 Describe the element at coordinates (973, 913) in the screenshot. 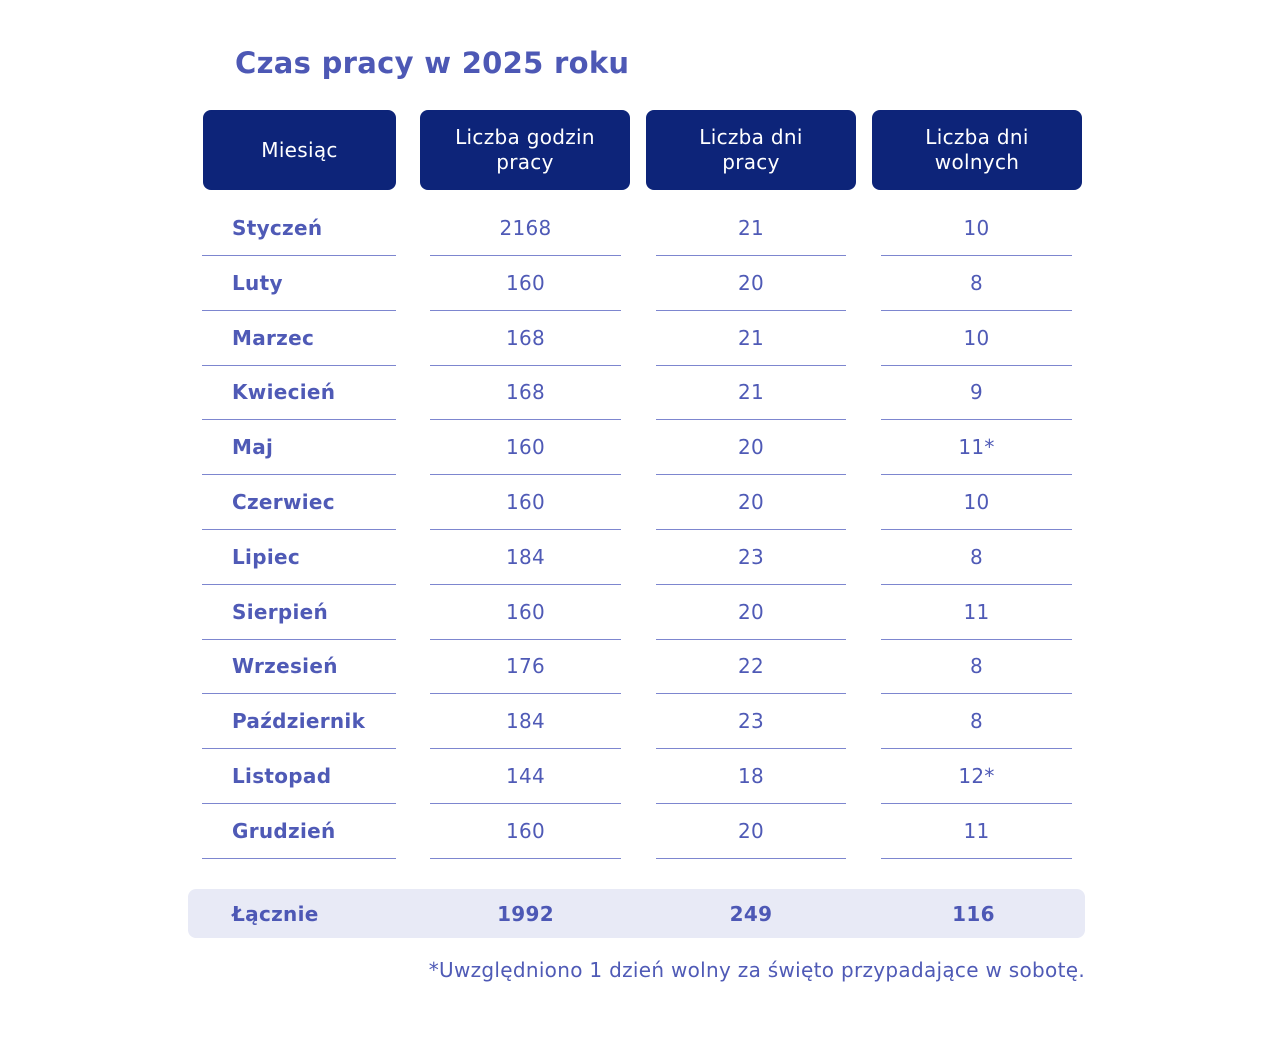

I see `total-daysoff: 116` at that location.